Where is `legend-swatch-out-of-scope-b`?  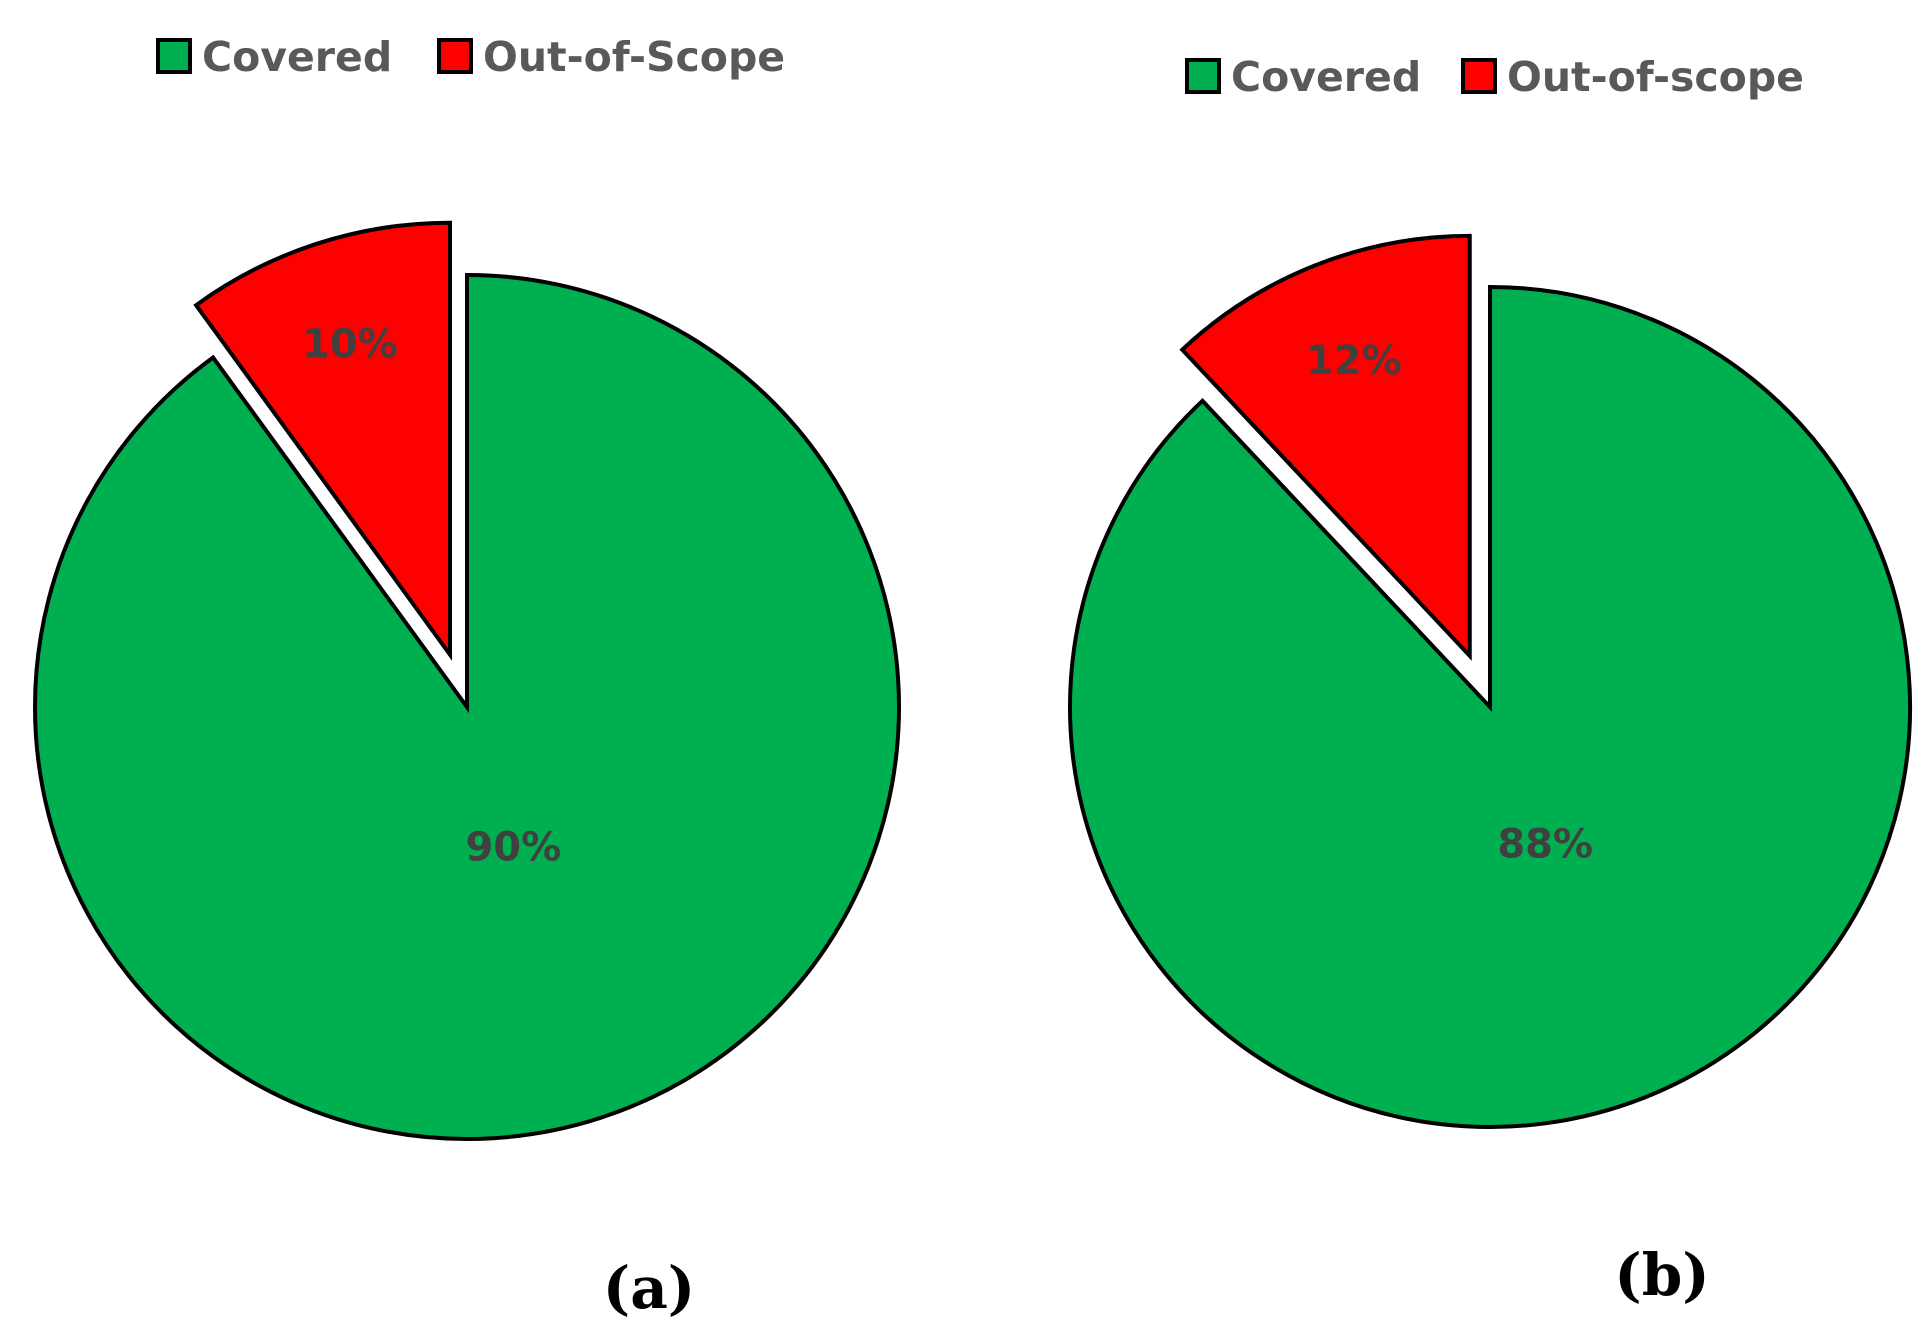
legend-swatch-out-of-scope-b is located at coordinates (1479, 76).